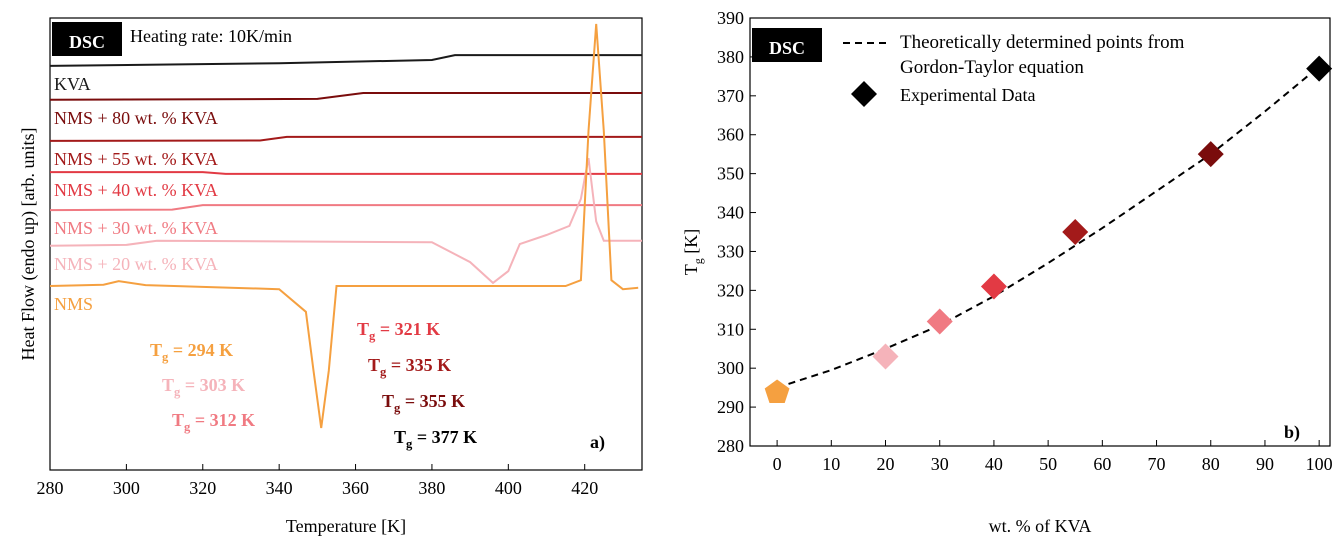 The width and height of the screenshot is (1334, 538). What do you see at coordinates (730, 96) in the screenshot?
I see `y-tick-label: 370` at bounding box center [730, 96].